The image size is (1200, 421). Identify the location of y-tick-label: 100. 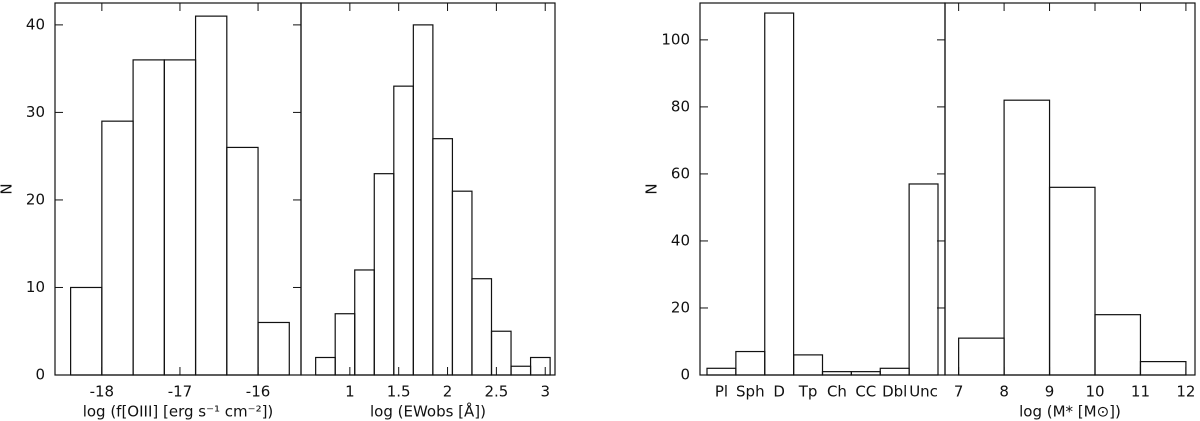
(675, 39).